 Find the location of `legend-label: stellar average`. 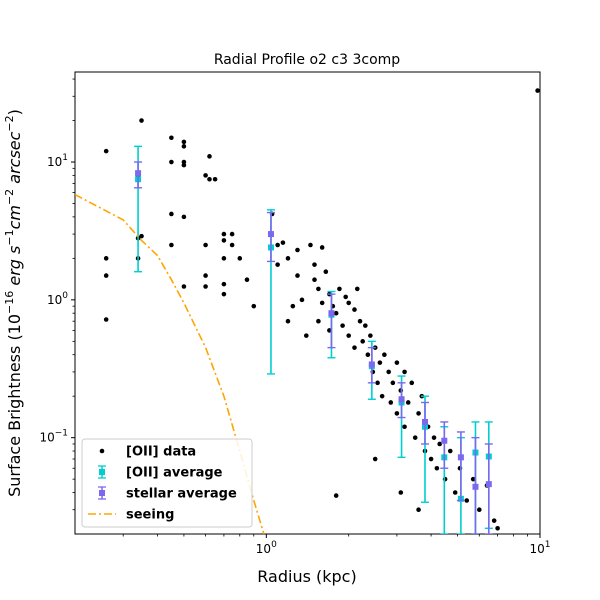

legend-label: stellar average is located at coordinates (181, 494).